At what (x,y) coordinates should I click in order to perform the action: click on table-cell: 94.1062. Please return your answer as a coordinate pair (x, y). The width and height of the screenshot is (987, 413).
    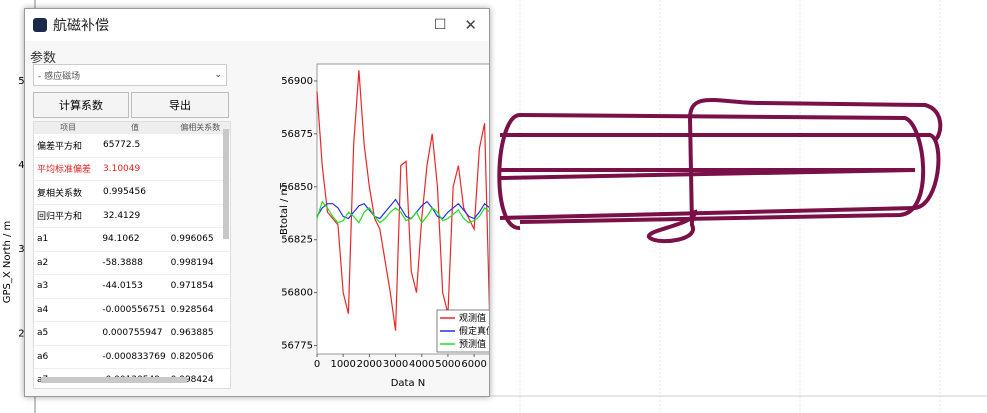
    Looking at the image, I should click on (121, 239).